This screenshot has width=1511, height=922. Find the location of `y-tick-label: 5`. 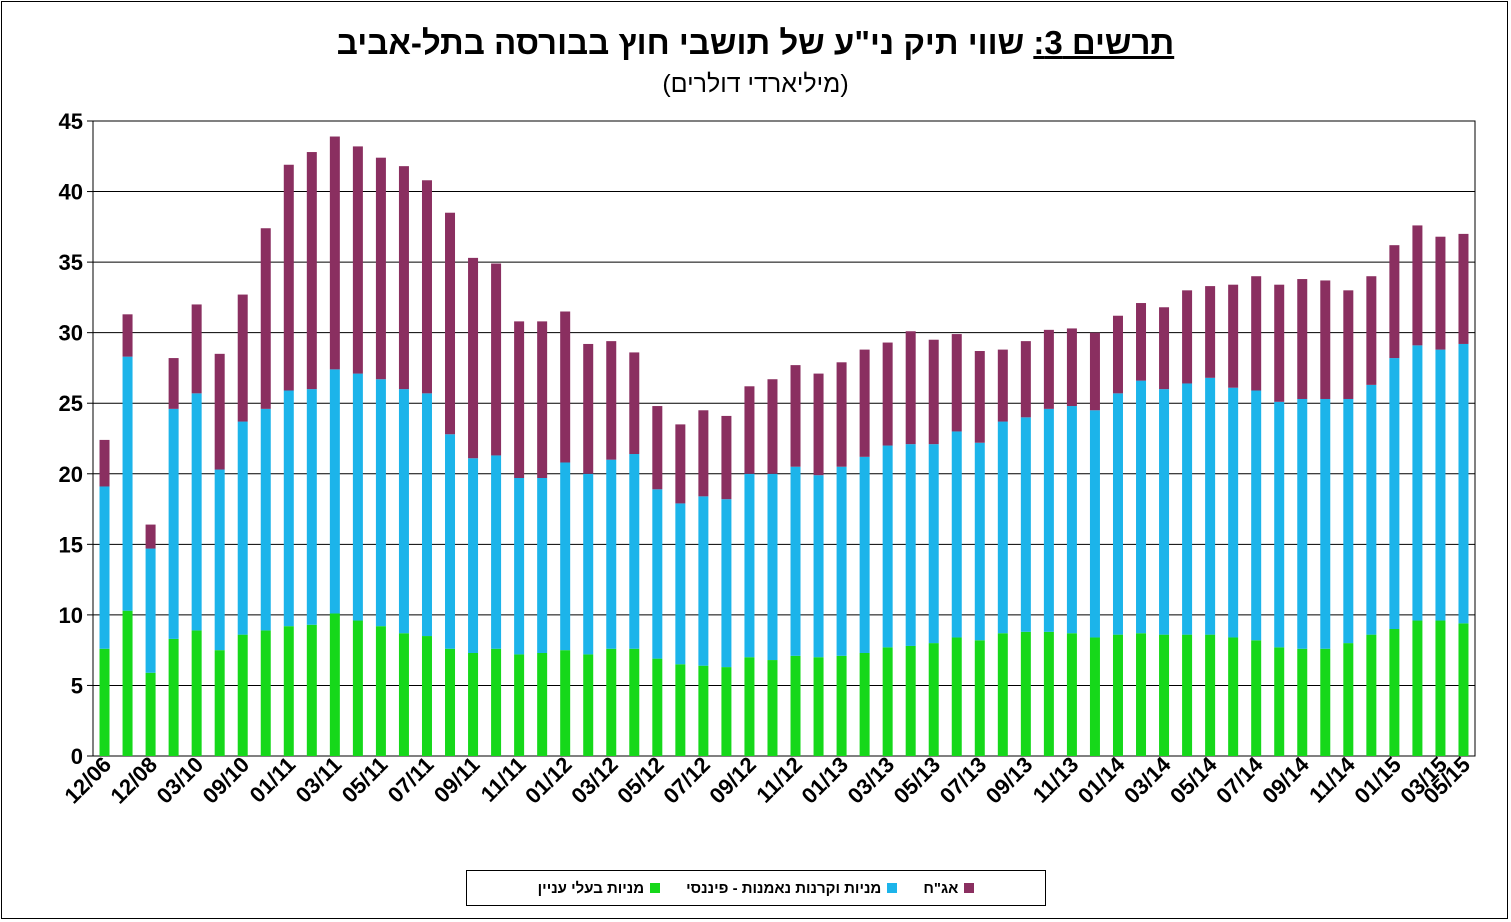

y-tick-label: 5 is located at coordinates (77, 685).